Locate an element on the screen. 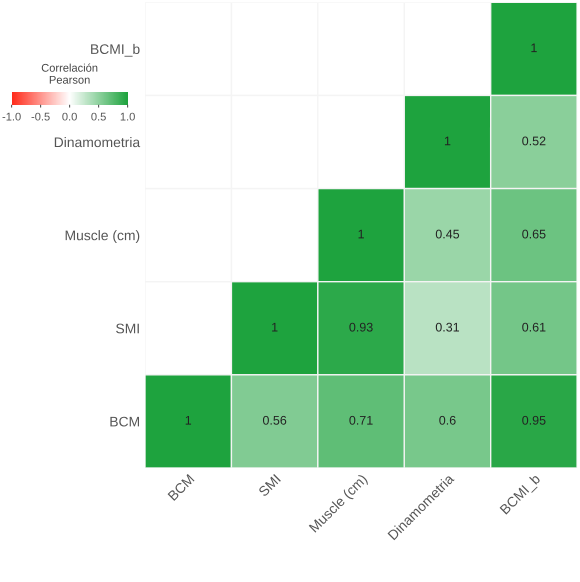 The height and width of the screenshot is (582, 580). x-tick-label: SMI is located at coordinates (269, 486).